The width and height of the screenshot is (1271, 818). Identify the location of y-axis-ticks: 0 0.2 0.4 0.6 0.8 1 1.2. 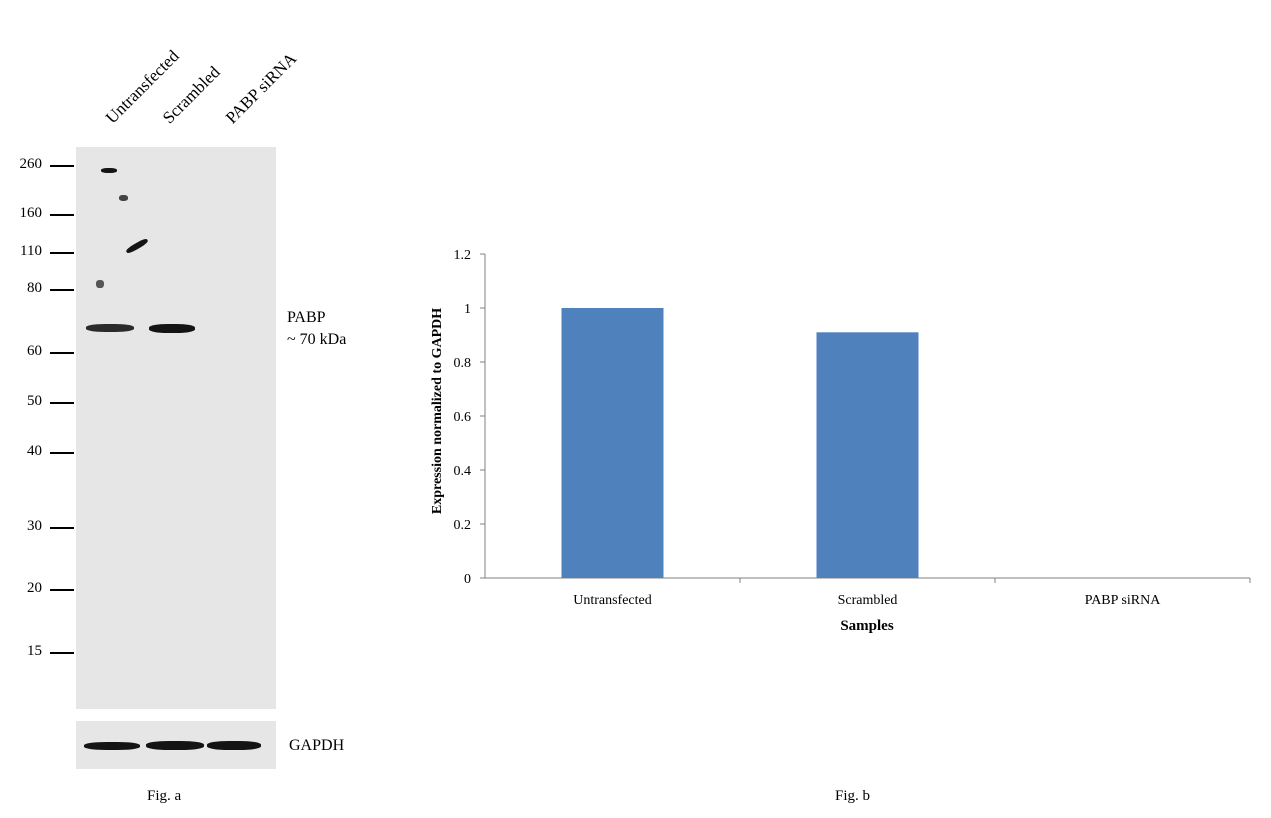
(469, 417).